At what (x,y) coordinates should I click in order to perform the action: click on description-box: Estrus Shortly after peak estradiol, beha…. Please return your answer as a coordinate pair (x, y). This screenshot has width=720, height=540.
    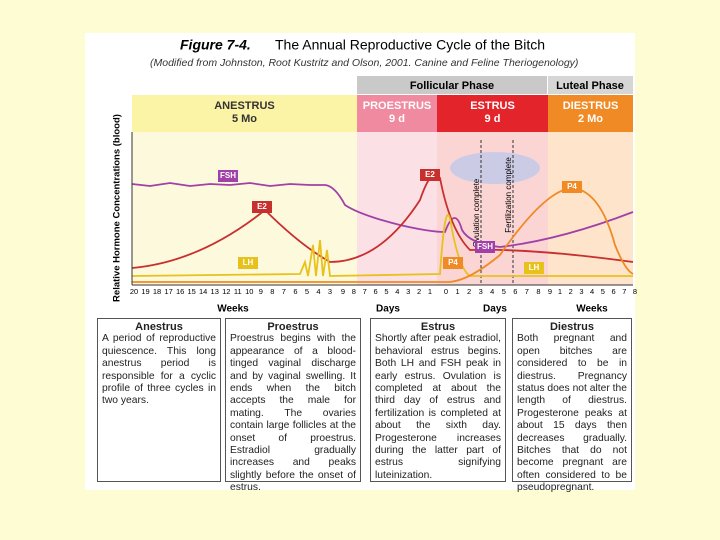
    Looking at the image, I should click on (438, 400).